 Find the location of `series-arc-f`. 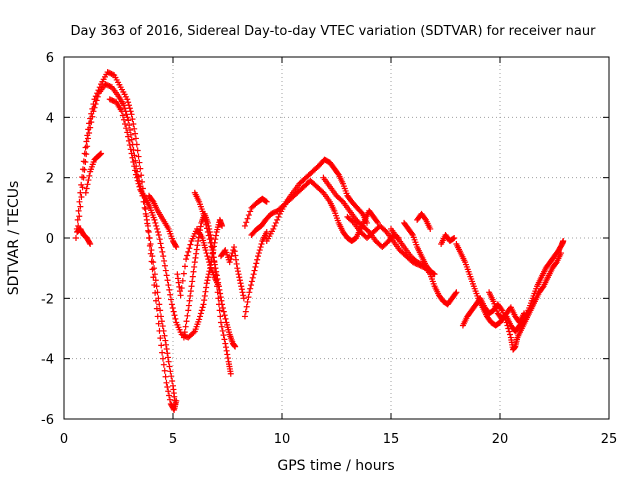

series-arc-f is located at coordinates (163, 221).